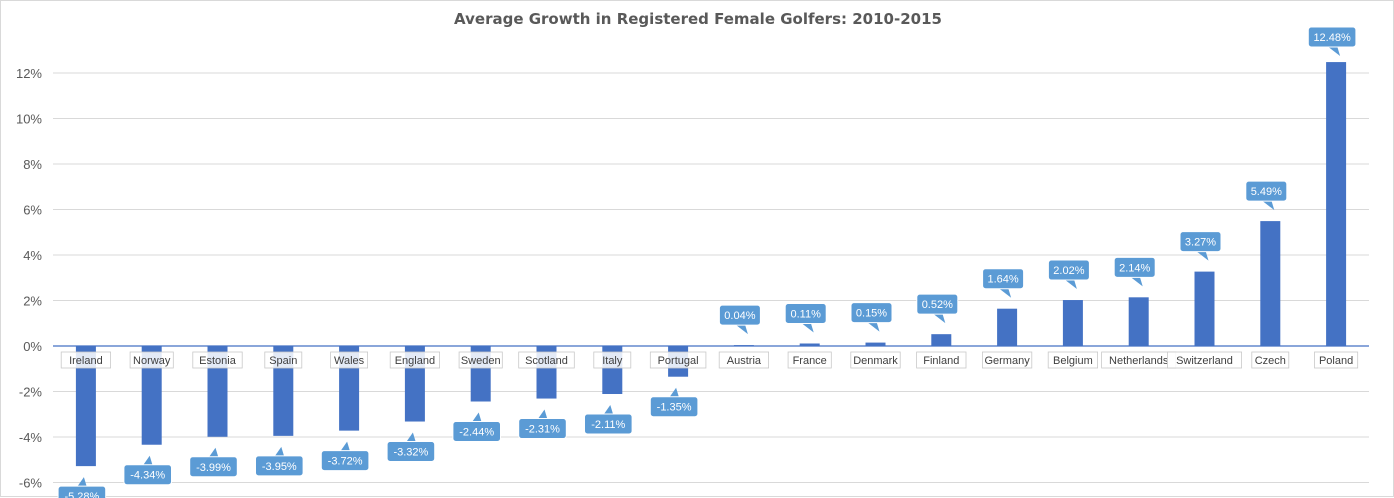  Describe the element at coordinates (1270, 360) in the screenshot. I see `category-label: Czech` at that location.